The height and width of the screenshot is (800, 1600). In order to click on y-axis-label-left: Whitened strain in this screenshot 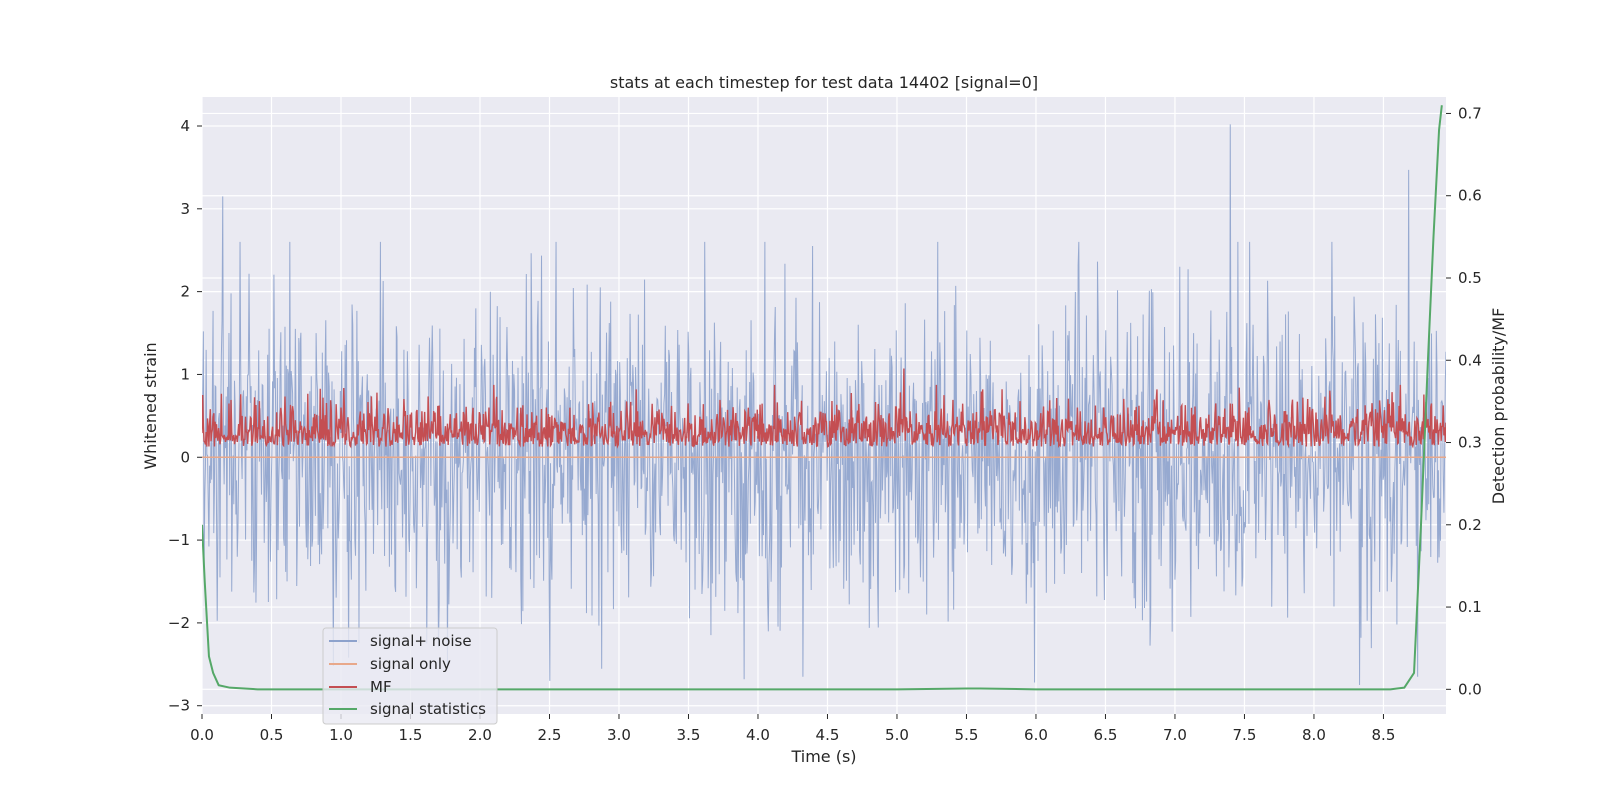, I will do `click(150, 405)`.